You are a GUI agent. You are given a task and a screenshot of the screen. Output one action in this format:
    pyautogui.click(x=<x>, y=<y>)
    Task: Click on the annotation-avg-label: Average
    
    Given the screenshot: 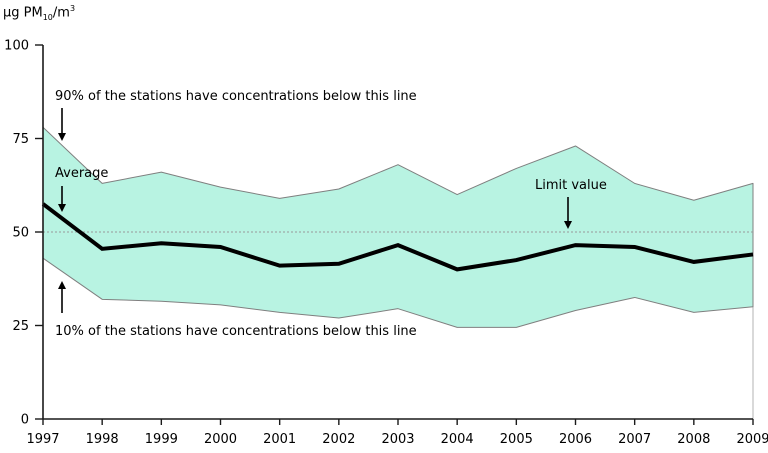 What is the action you would take?
    pyautogui.click(x=81, y=173)
    